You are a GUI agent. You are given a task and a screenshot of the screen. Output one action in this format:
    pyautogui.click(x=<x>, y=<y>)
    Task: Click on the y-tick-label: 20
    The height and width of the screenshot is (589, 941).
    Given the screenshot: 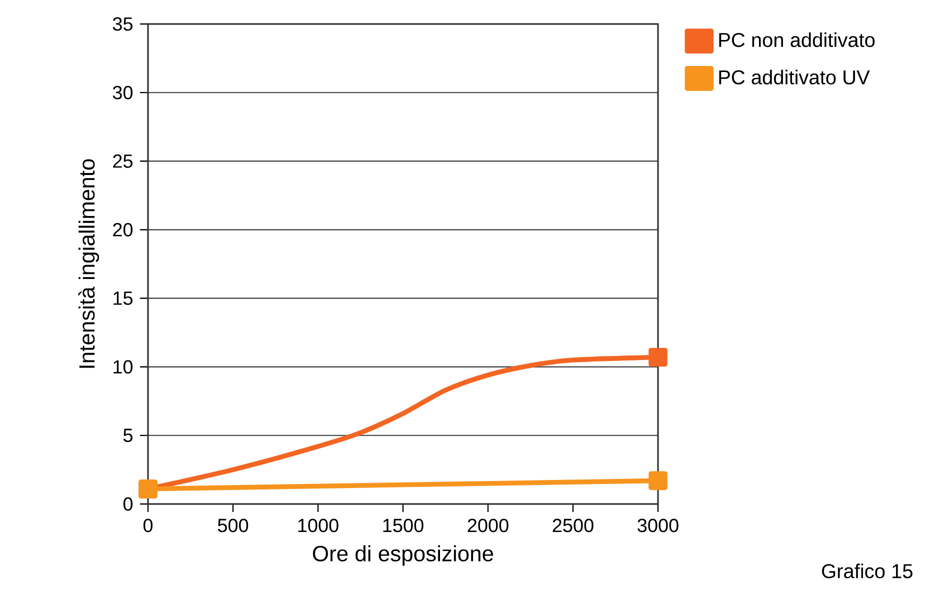 What is the action you would take?
    pyautogui.click(x=123, y=229)
    